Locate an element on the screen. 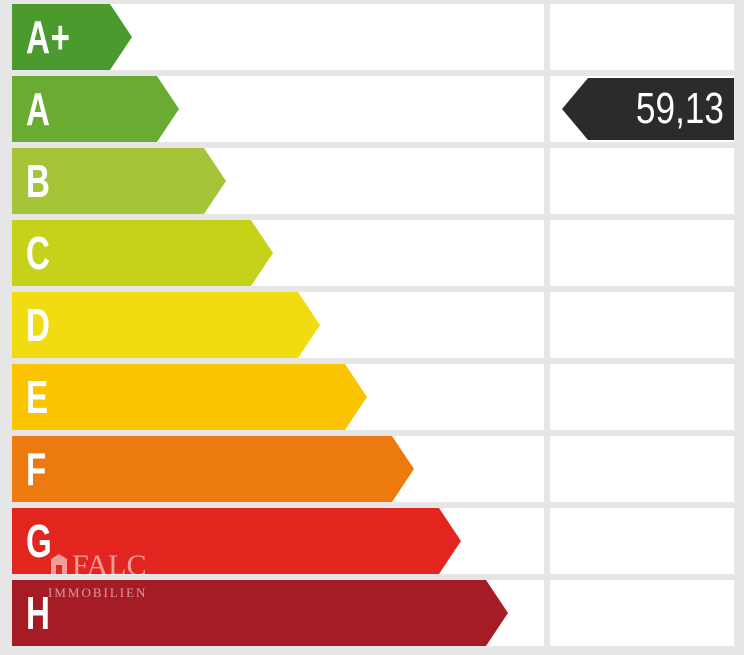 The height and width of the screenshot is (655, 744). rating-bar-a-plus: A+ is located at coordinates (72, 37).